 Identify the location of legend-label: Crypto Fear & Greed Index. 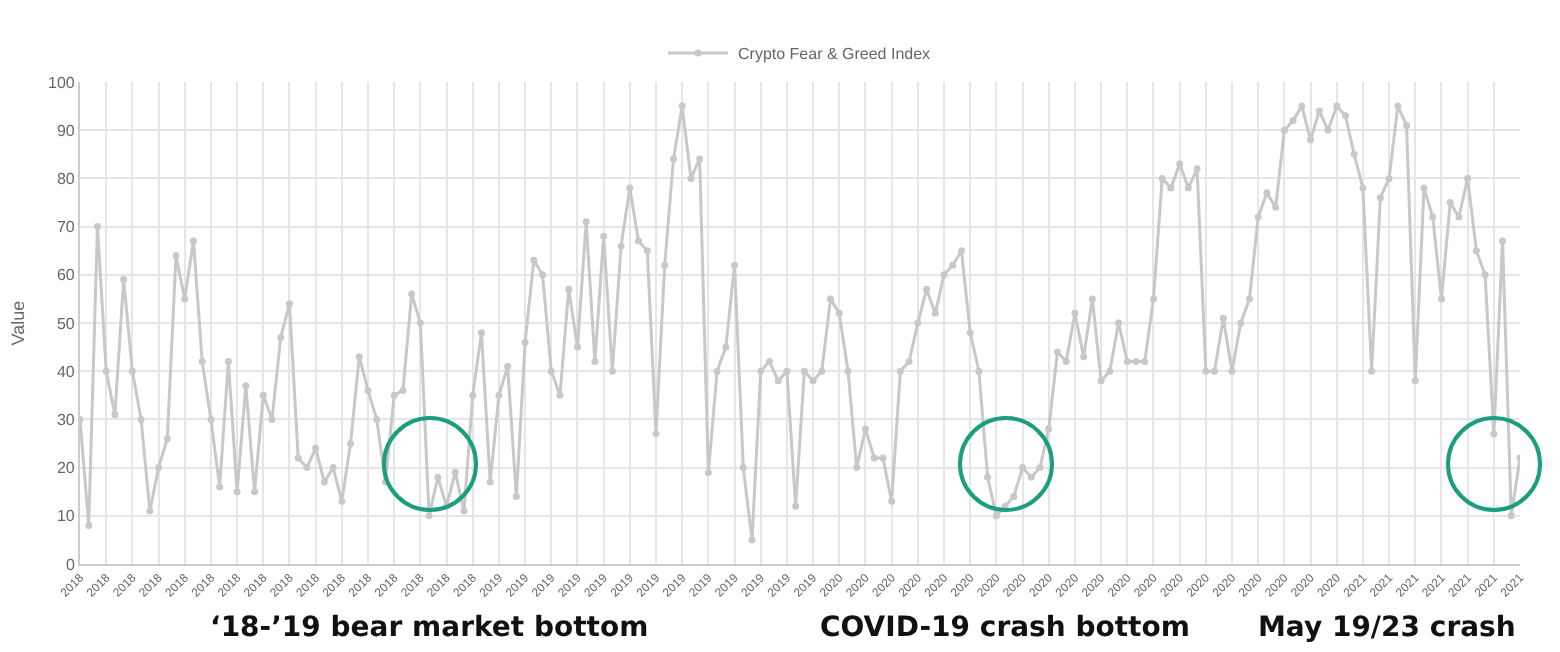
(834, 54).